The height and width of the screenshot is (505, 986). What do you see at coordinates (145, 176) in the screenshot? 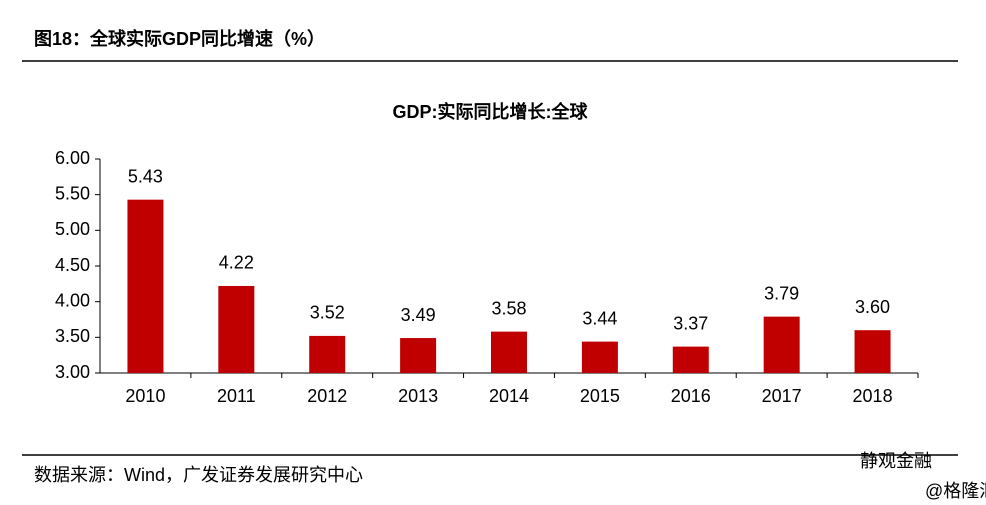
I see `value-label: 5.43` at bounding box center [145, 176].